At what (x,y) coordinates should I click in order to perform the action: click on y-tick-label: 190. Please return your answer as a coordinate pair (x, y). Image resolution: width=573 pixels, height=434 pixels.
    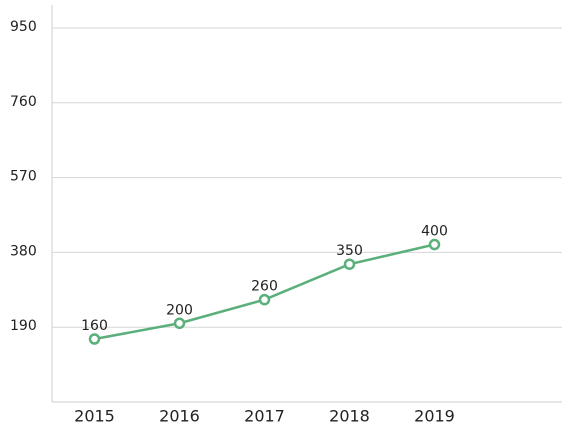
    Looking at the image, I should click on (23, 326).